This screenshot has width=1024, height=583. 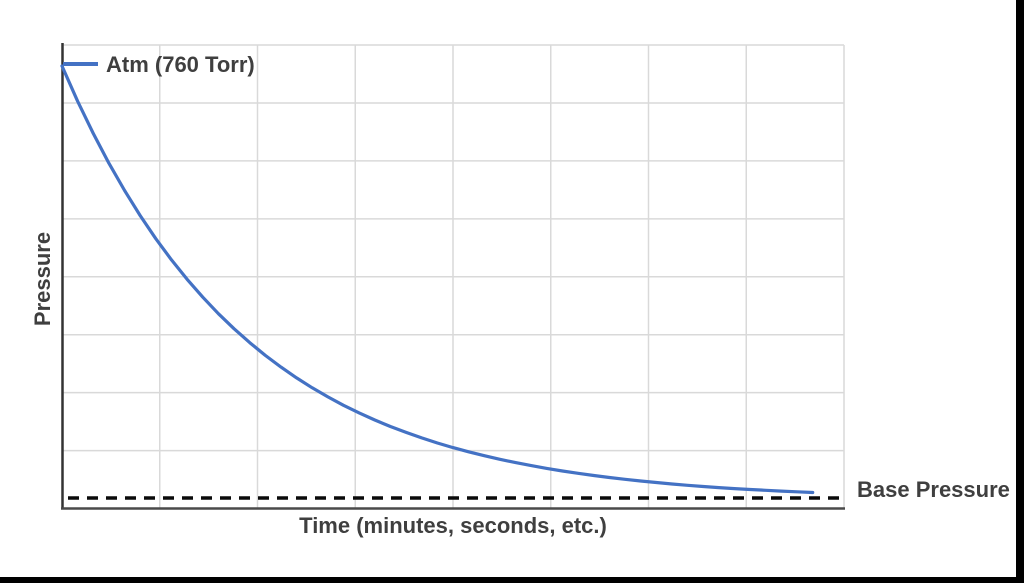 I want to click on legend-label-atm: Atm (760 Torr), so click(x=180, y=64).